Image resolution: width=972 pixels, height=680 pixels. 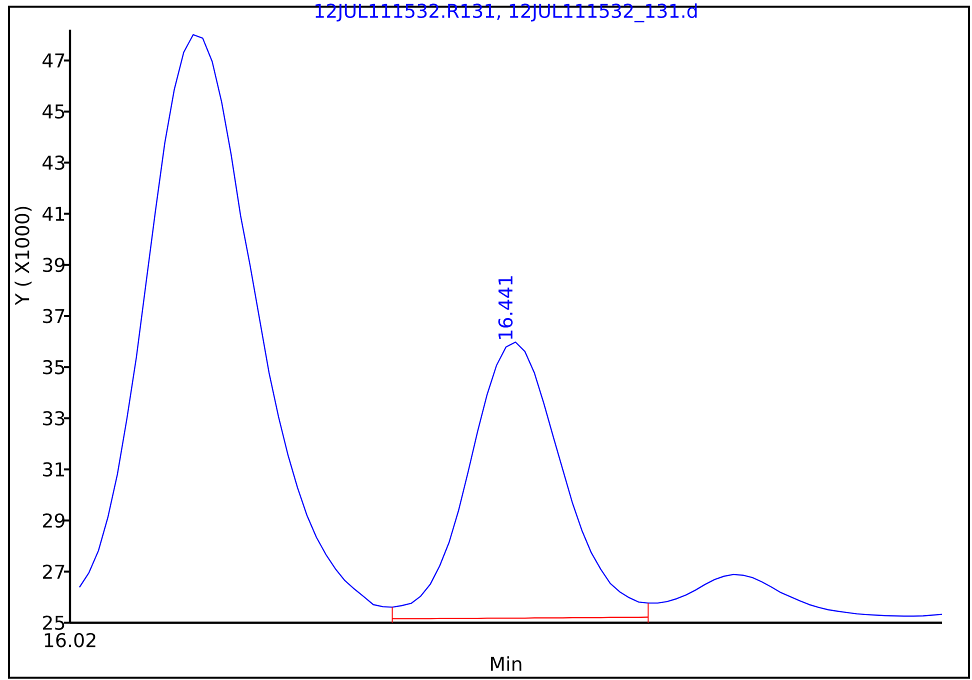 I want to click on y-tick-label: 27, so click(x=53, y=571).